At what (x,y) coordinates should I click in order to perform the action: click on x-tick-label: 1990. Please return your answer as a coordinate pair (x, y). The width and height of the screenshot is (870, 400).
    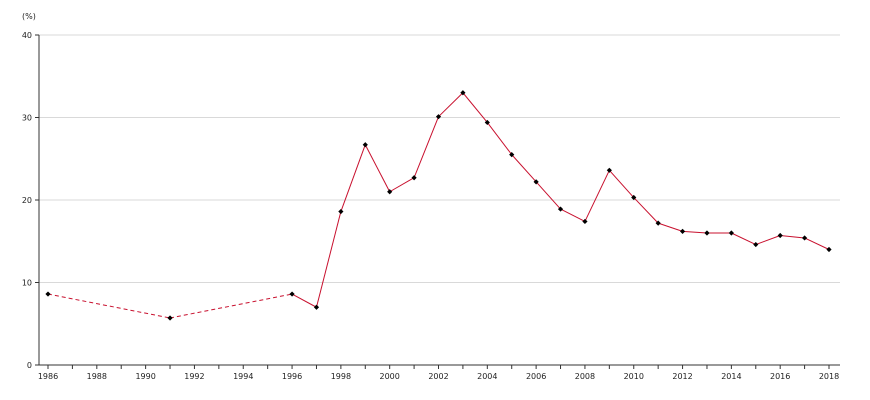
    Looking at the image, I should click on (145, 376).